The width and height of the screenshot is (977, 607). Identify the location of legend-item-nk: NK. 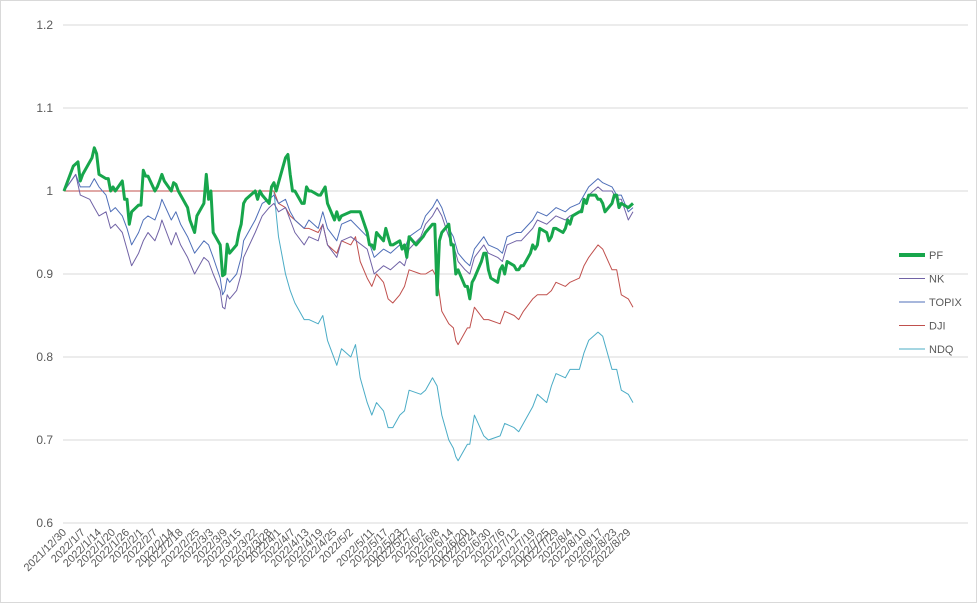
(922, 280).